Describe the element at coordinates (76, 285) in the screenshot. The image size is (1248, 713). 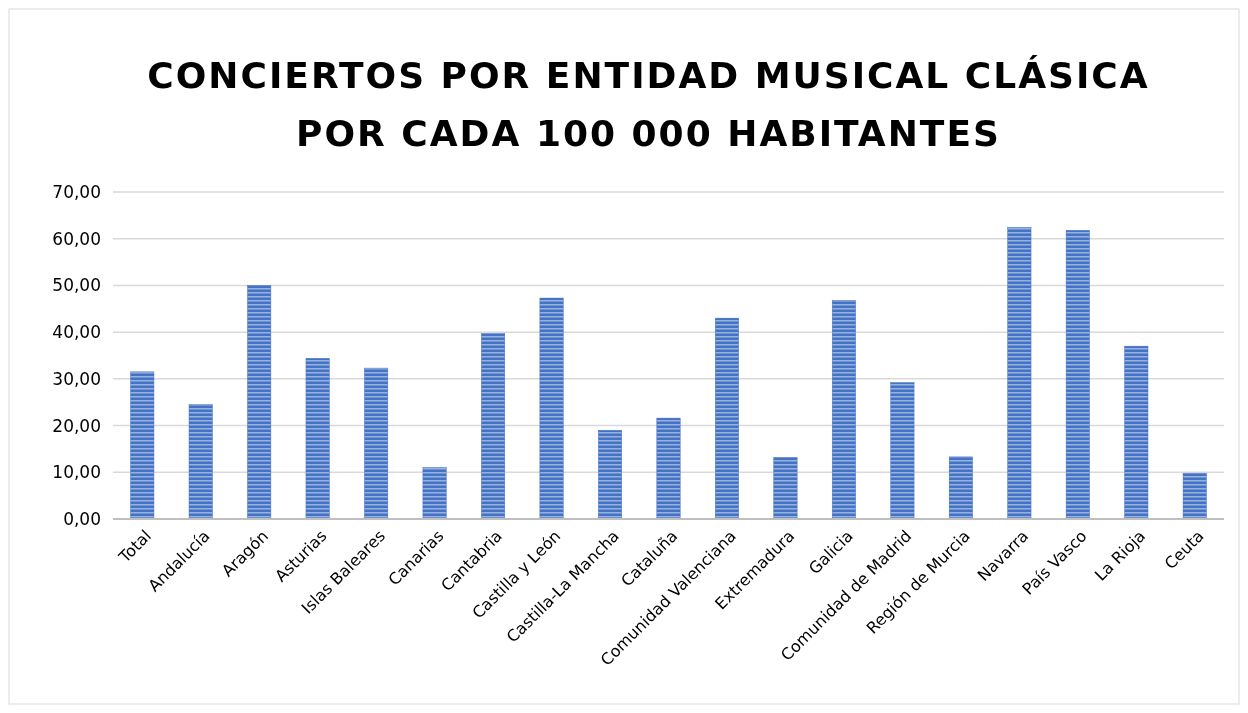
I see `y-tick-label: 50,00` at that location.